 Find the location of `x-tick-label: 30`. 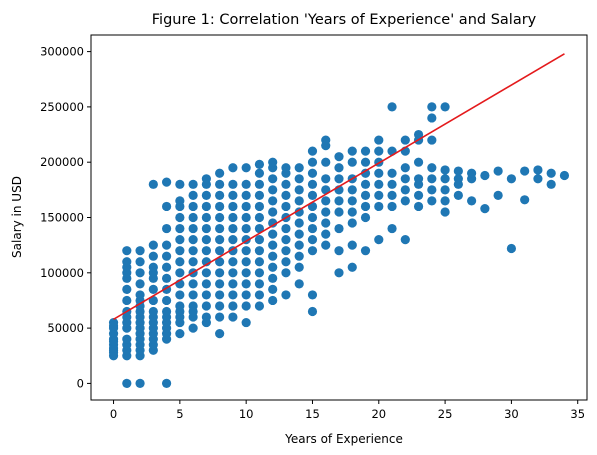

x-tick-label: 30 is located at coordinates (511, 414).